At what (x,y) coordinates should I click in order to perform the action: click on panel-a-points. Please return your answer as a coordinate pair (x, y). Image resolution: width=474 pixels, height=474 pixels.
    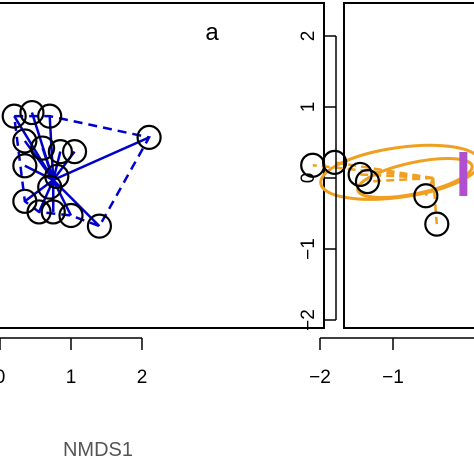
    Looking at the image, I should click on (81, 169).